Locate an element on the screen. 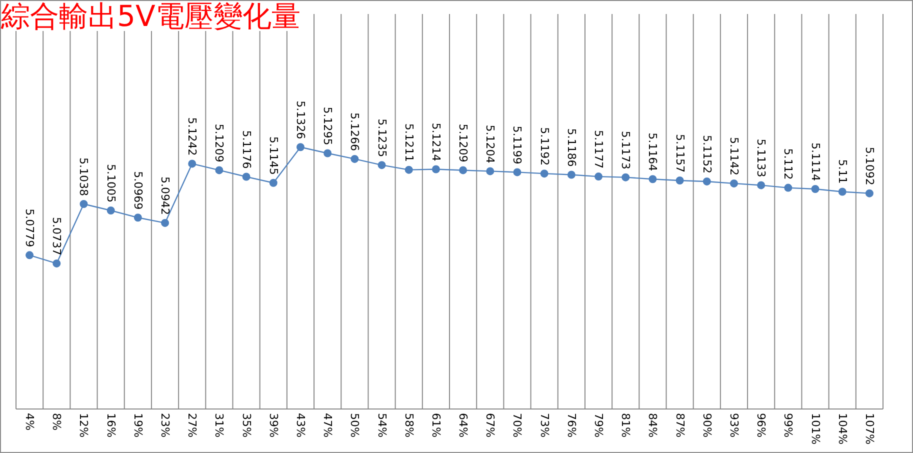 The height and width of the screenshot is (453, 913). data-label: 5.1177 is located at coordinates (599, 149).